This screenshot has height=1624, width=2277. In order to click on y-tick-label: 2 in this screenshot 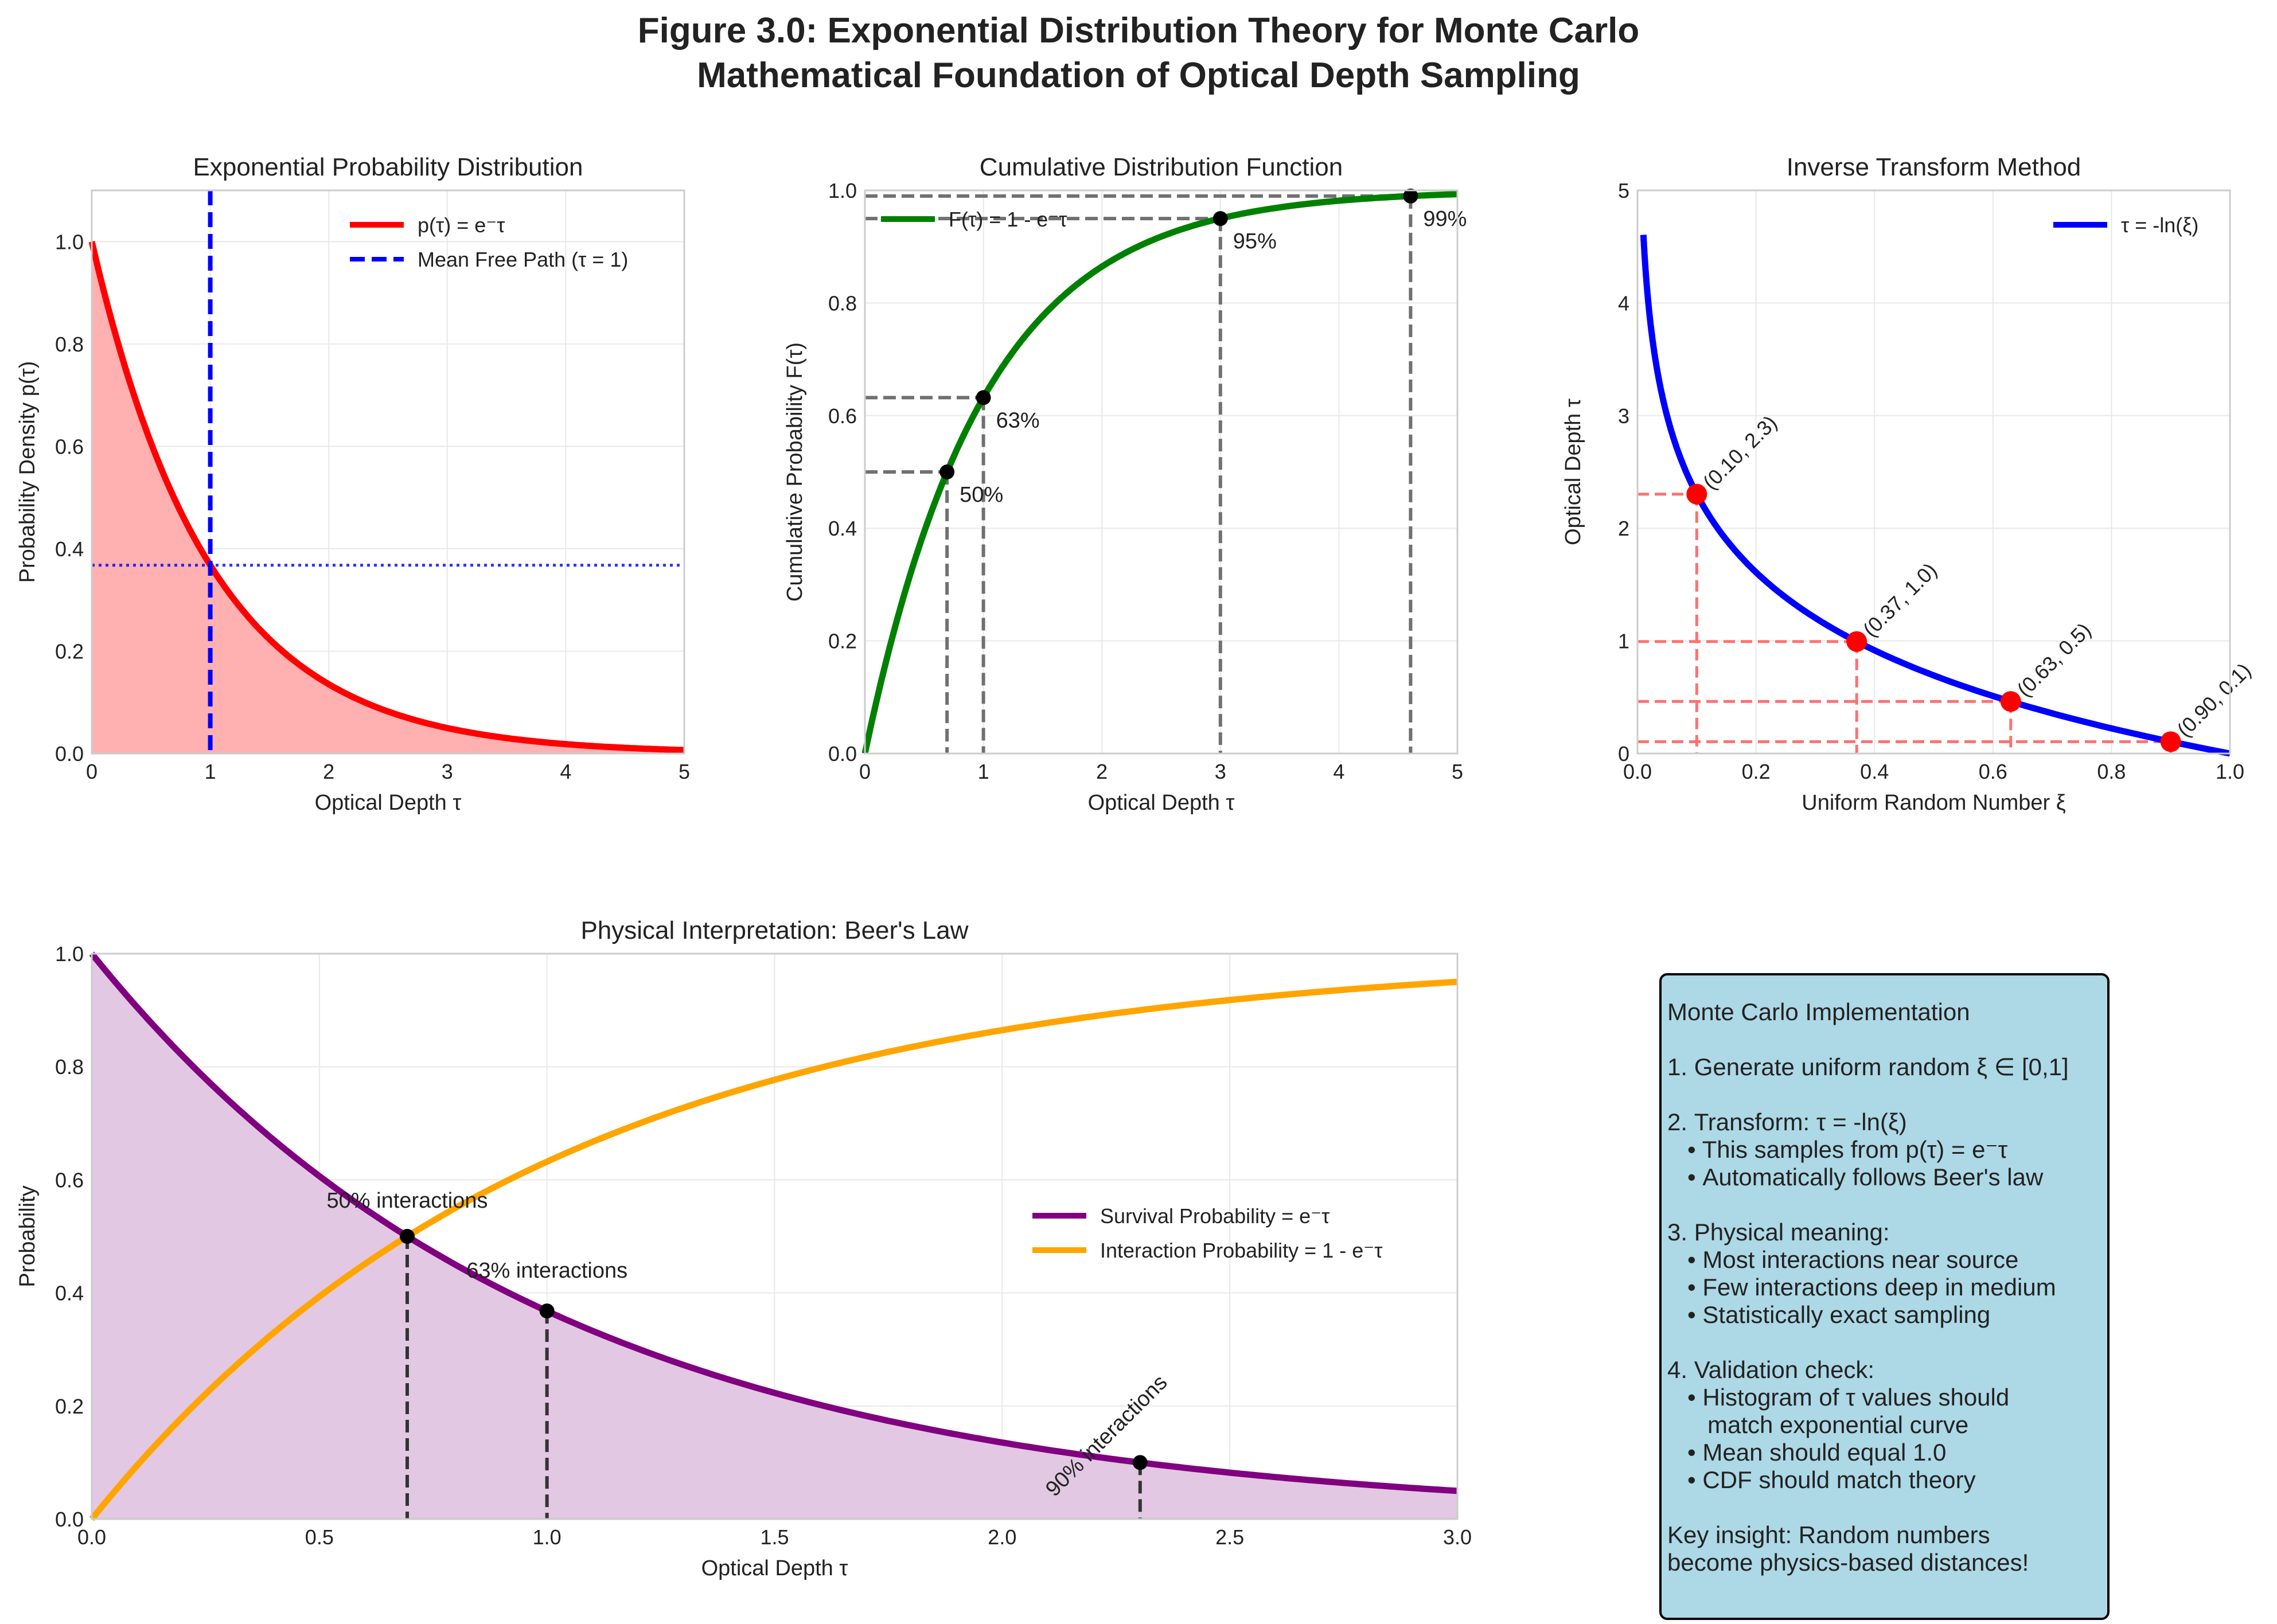, I will do `click(1623, 528)`.